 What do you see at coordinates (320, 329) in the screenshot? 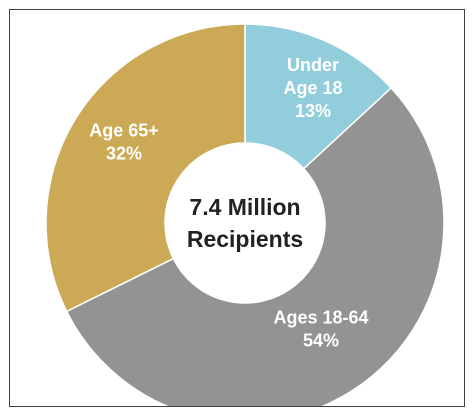
I see `slice-data-label: Ages 18-64 54%` at bounding box center [320, 329].